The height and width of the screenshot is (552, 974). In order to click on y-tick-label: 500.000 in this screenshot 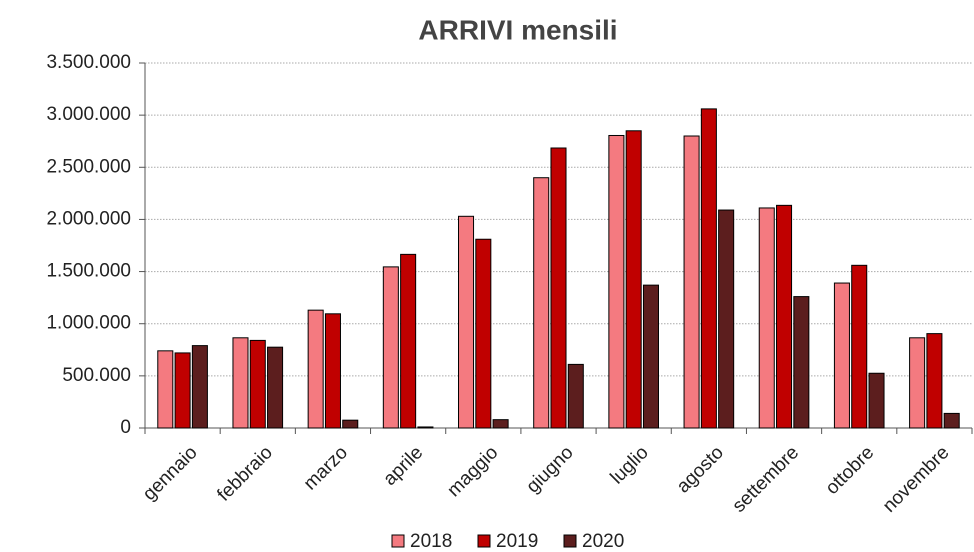, I will do `click(96, 375)`.